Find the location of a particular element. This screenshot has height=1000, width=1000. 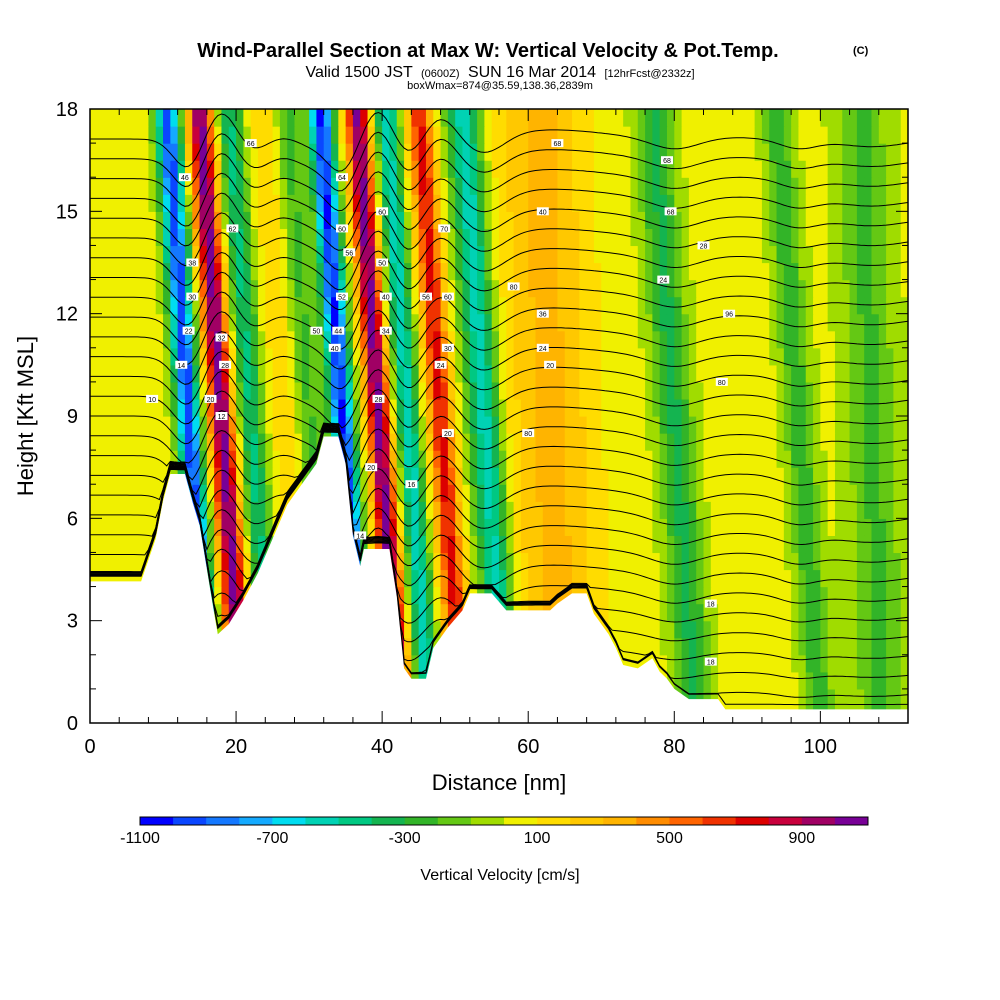

svg-text: 38 is located at coordinates (192, 264).